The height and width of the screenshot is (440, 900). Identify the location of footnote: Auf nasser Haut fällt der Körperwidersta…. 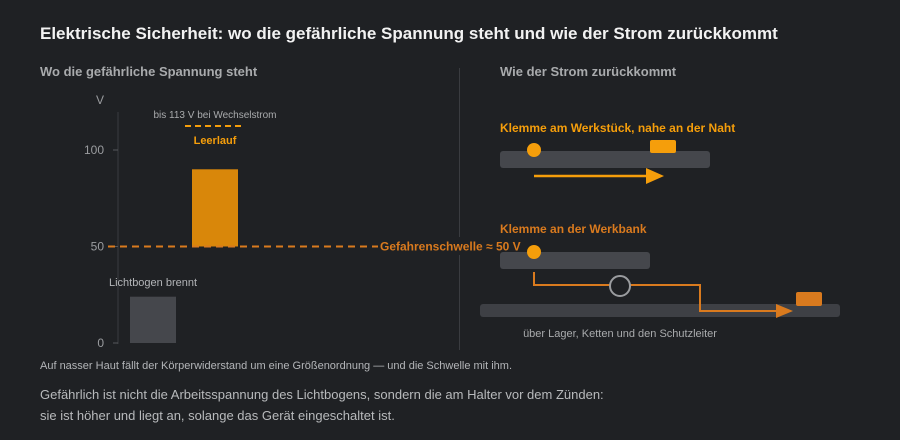
(276, 366).